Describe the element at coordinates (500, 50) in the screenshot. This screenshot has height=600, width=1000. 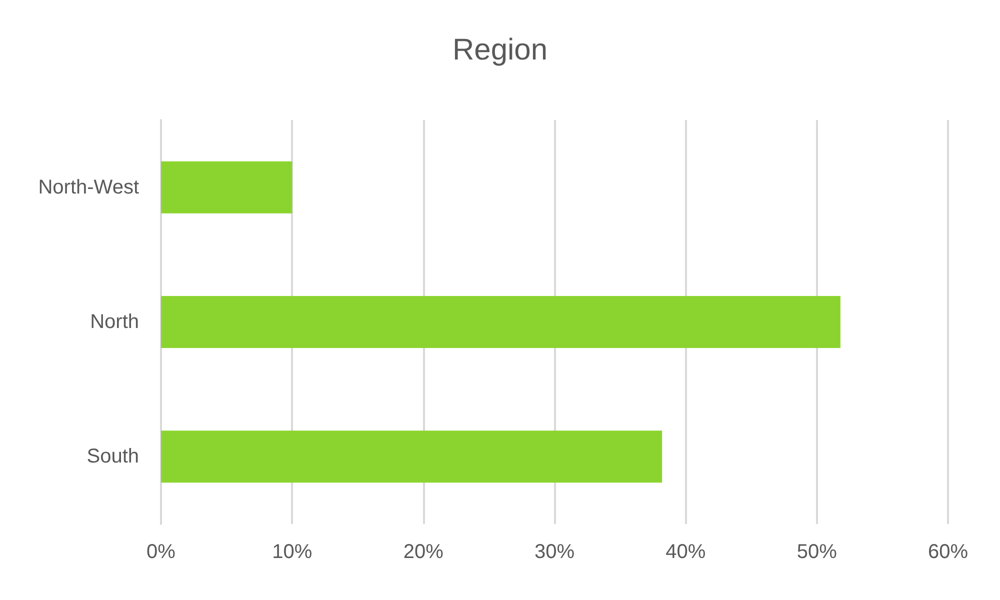
I see `chart-title: Region` at that location.